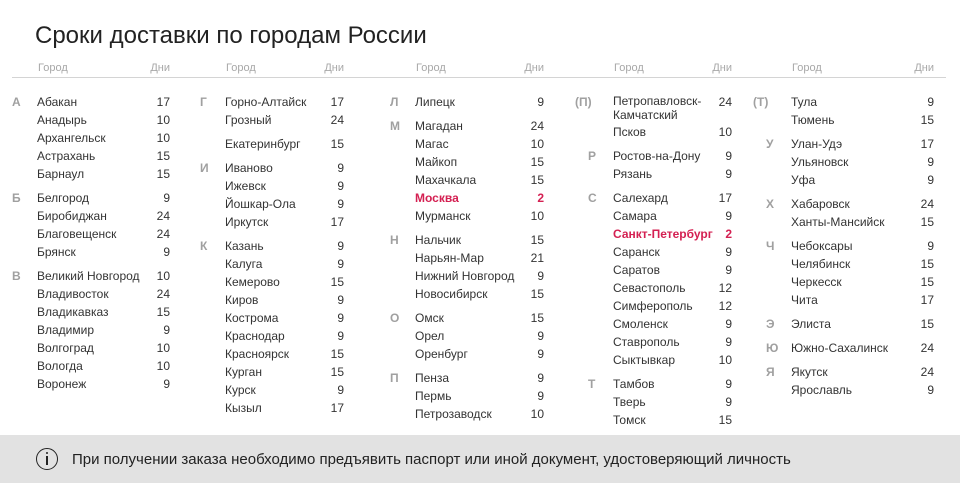 The width and height of the screenshot is (960, 483). Describe the element at coordinates (243, 372) in the screenshot. I see `city-name: Курган` at that location.